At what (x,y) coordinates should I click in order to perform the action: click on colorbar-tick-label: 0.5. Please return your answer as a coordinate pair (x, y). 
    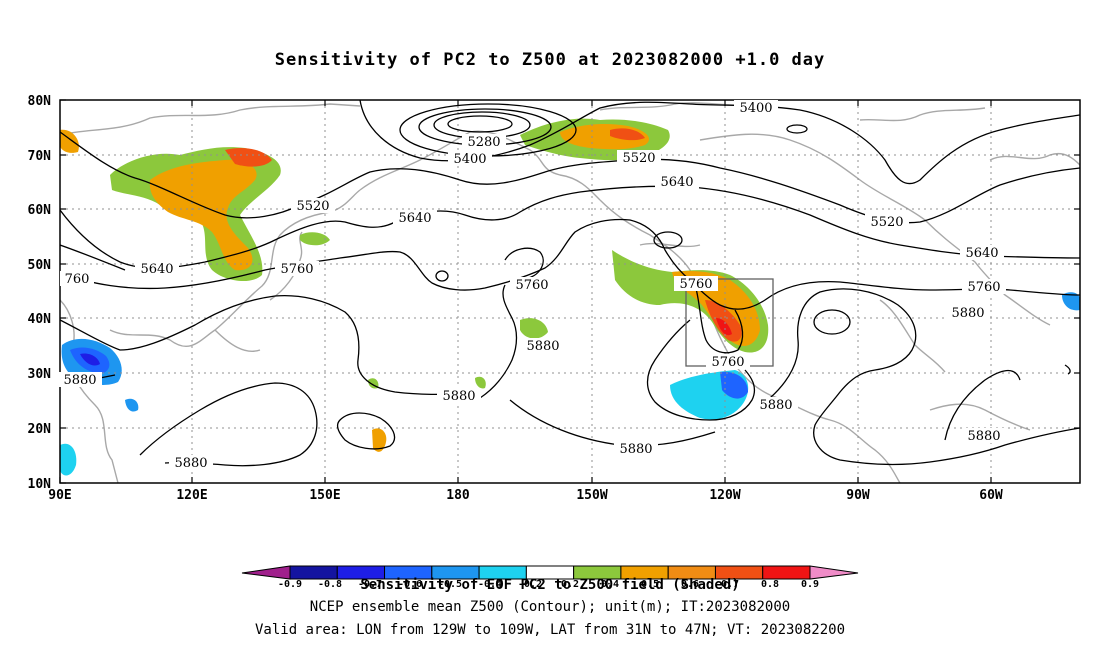
    Looking at the image, I should click on (650, 584).